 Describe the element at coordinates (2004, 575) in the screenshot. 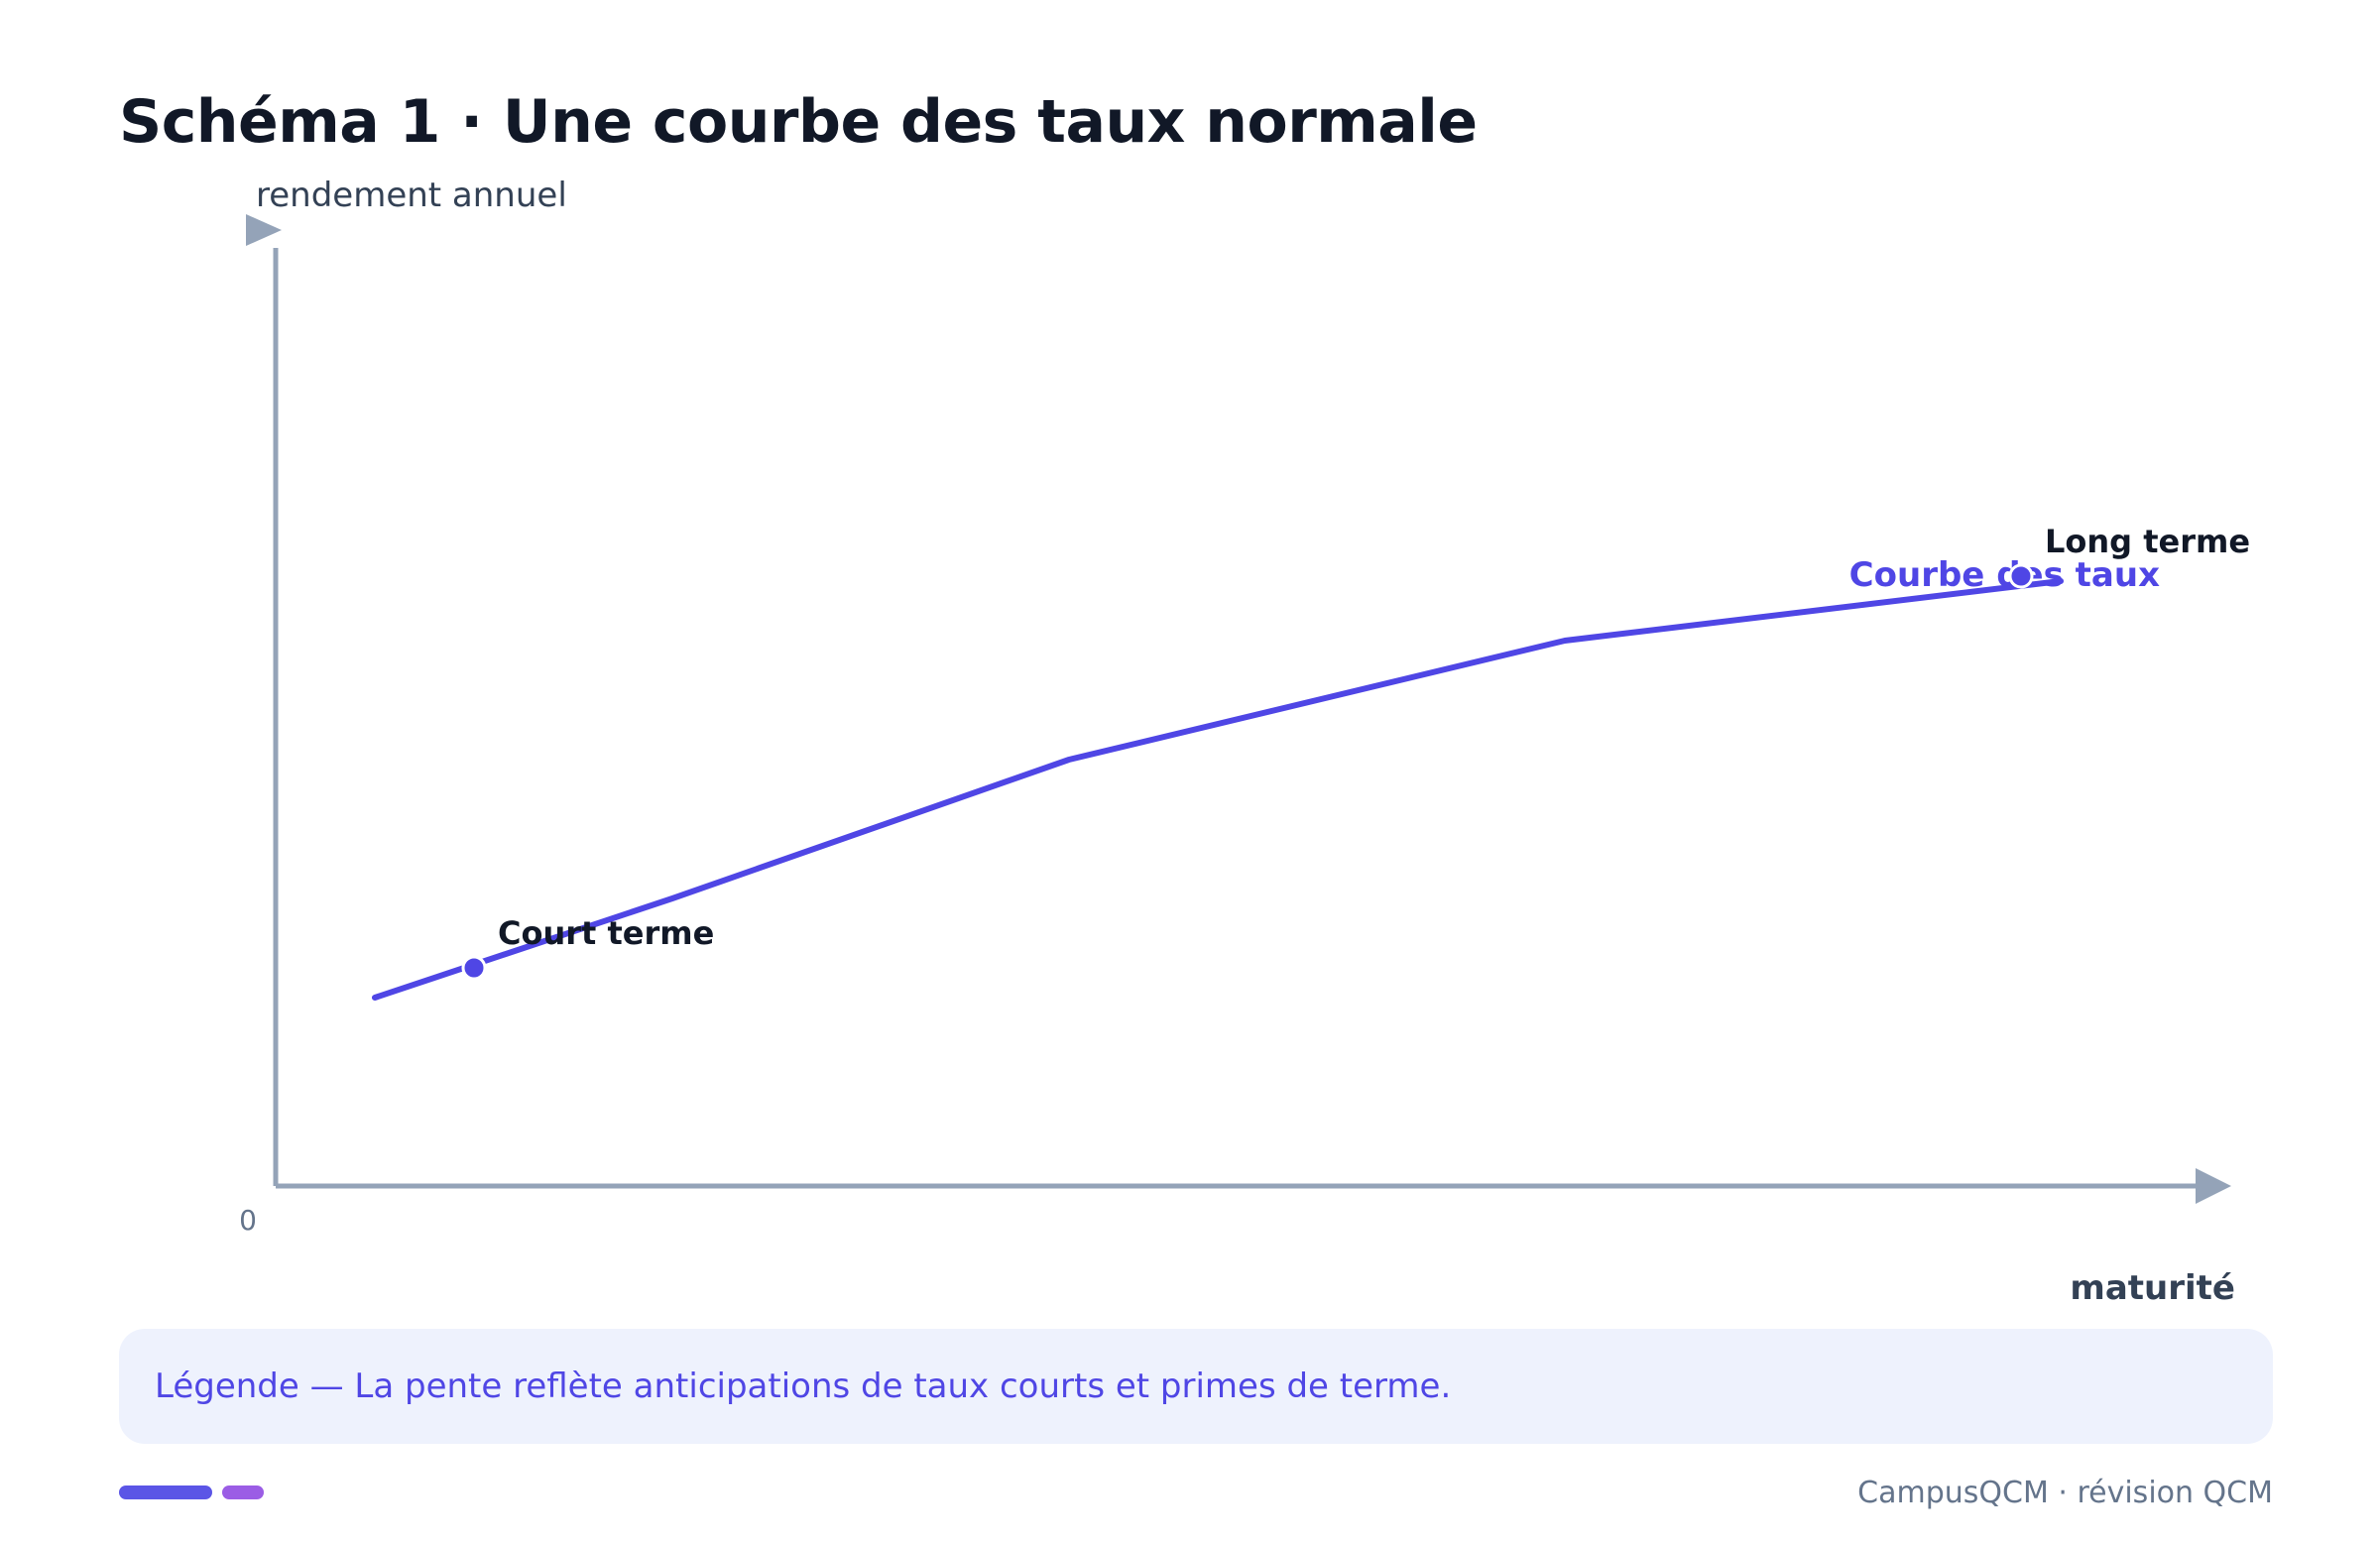

I see `series-label-0: Courbe des taux` at that location.